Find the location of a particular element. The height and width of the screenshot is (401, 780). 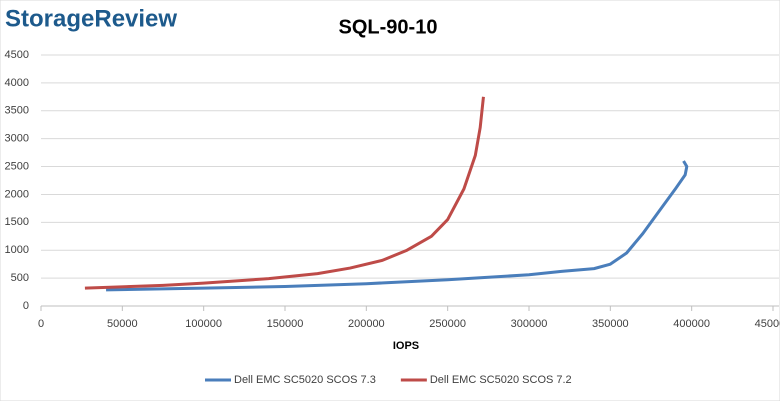

y-tick-label: 500 is located at coordinates (20, 278).